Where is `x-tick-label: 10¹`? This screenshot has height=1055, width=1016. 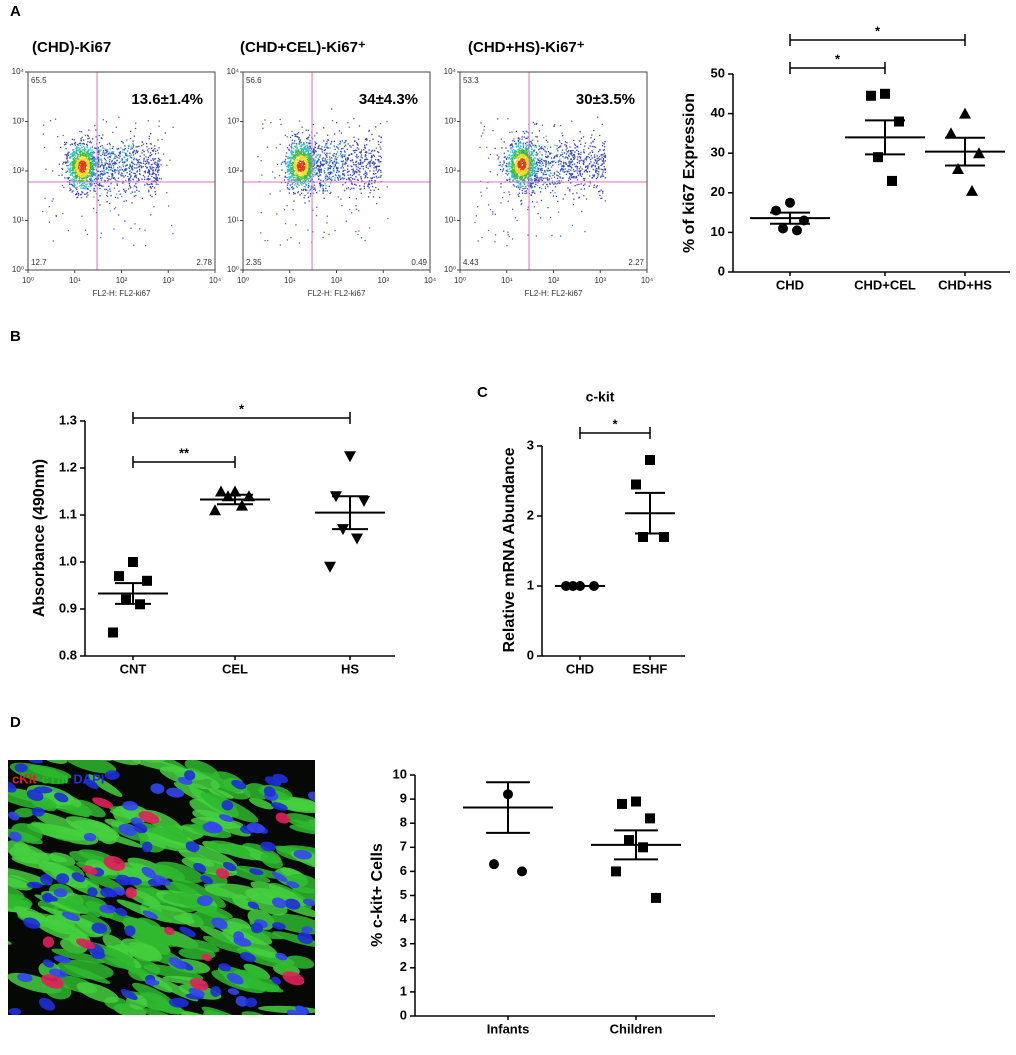 x-tick-label: 10¹ is located at coordinates (290, 280).